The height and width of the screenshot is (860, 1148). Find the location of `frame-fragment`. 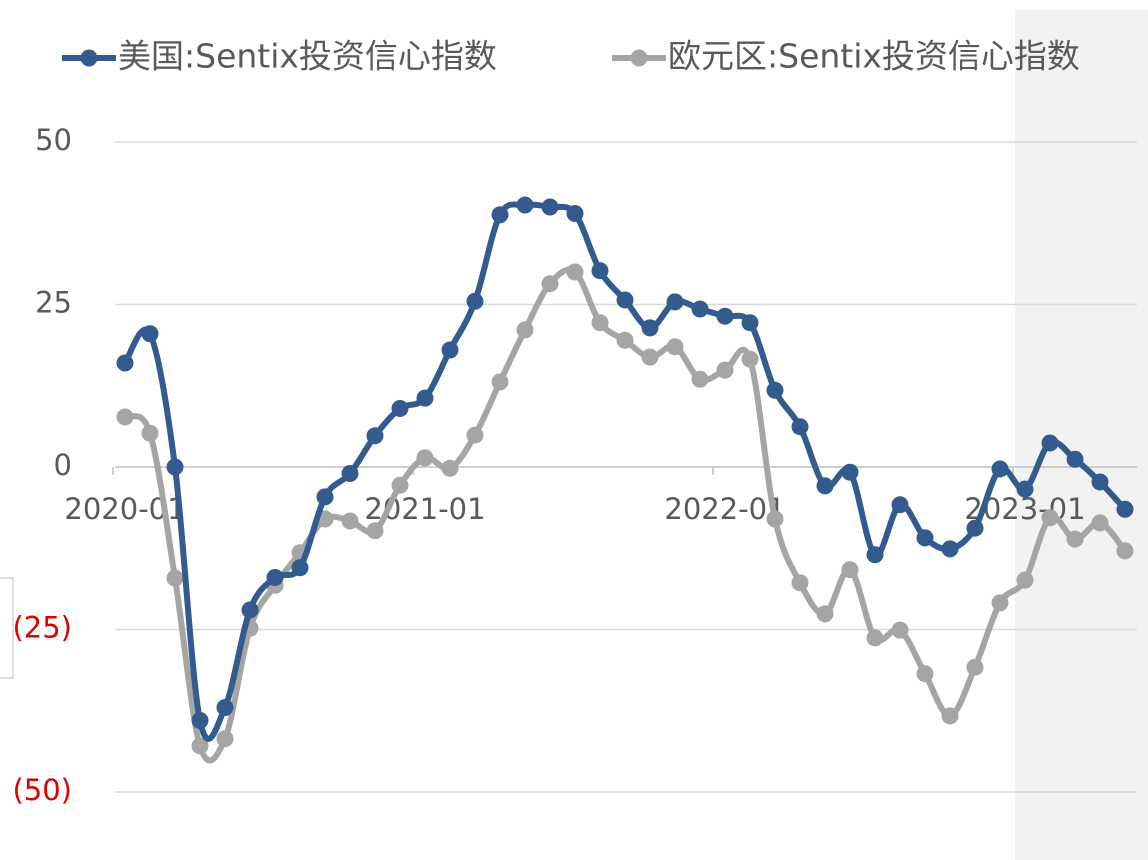

frame-fragment is located at coordinates (7, 628).